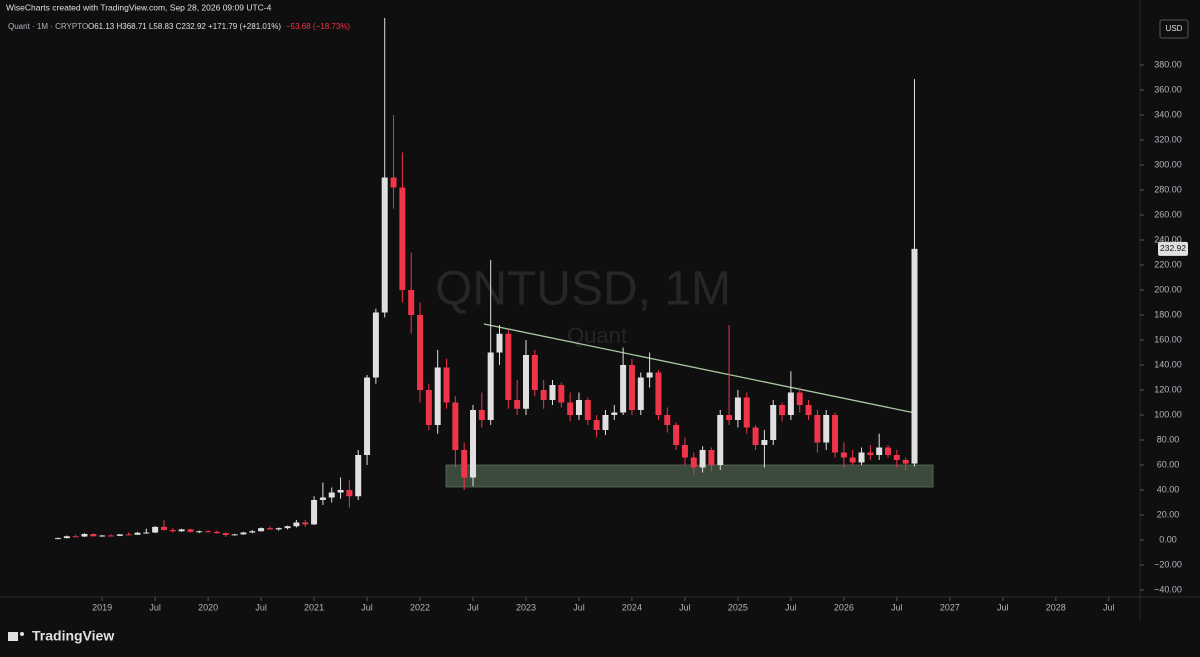 This screenshot has width=1200, height=657. I want to click on y-tick-label: 300.00, so click(1168, 164).